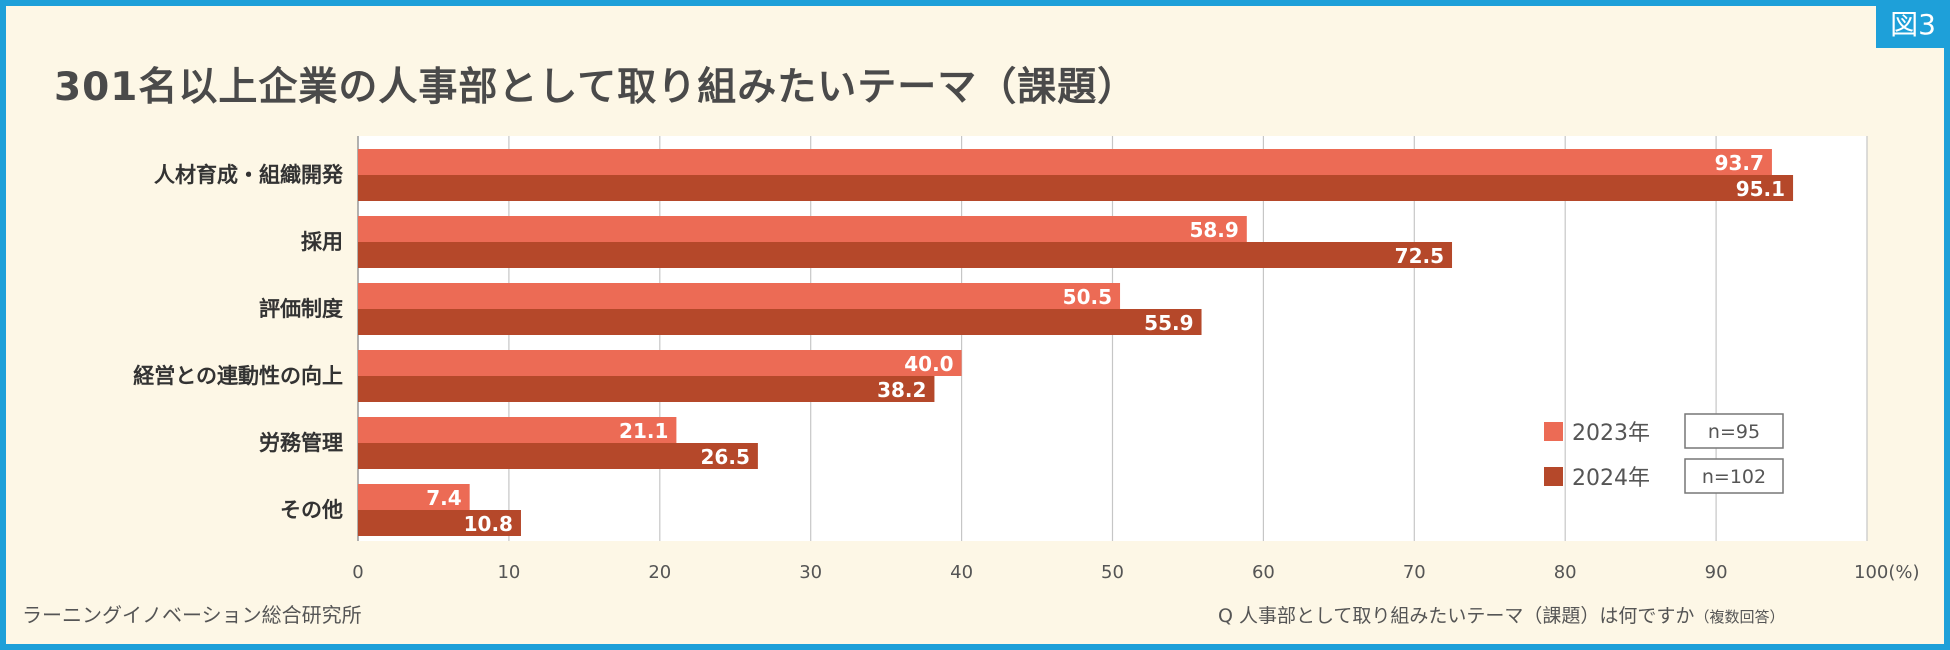 Image resolution: width=1950 pixels, height=650 pixels. What do you see at coordinates (1913, 24) in the screenshot?
I see `figure-badge: 図3` at bounding box center [1913, 24].